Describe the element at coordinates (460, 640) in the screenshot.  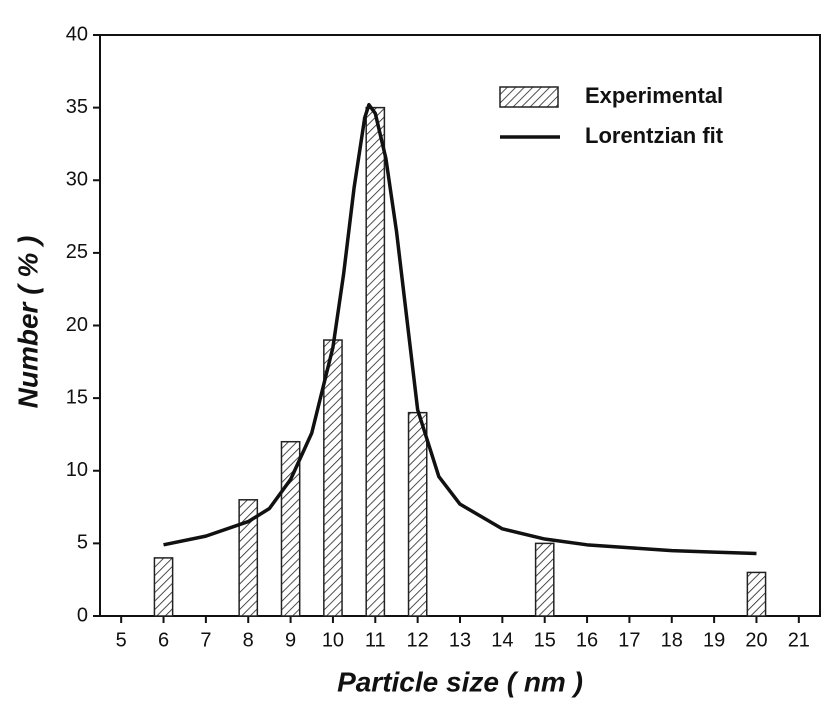
I see `x-tick-label: 13` at that location.